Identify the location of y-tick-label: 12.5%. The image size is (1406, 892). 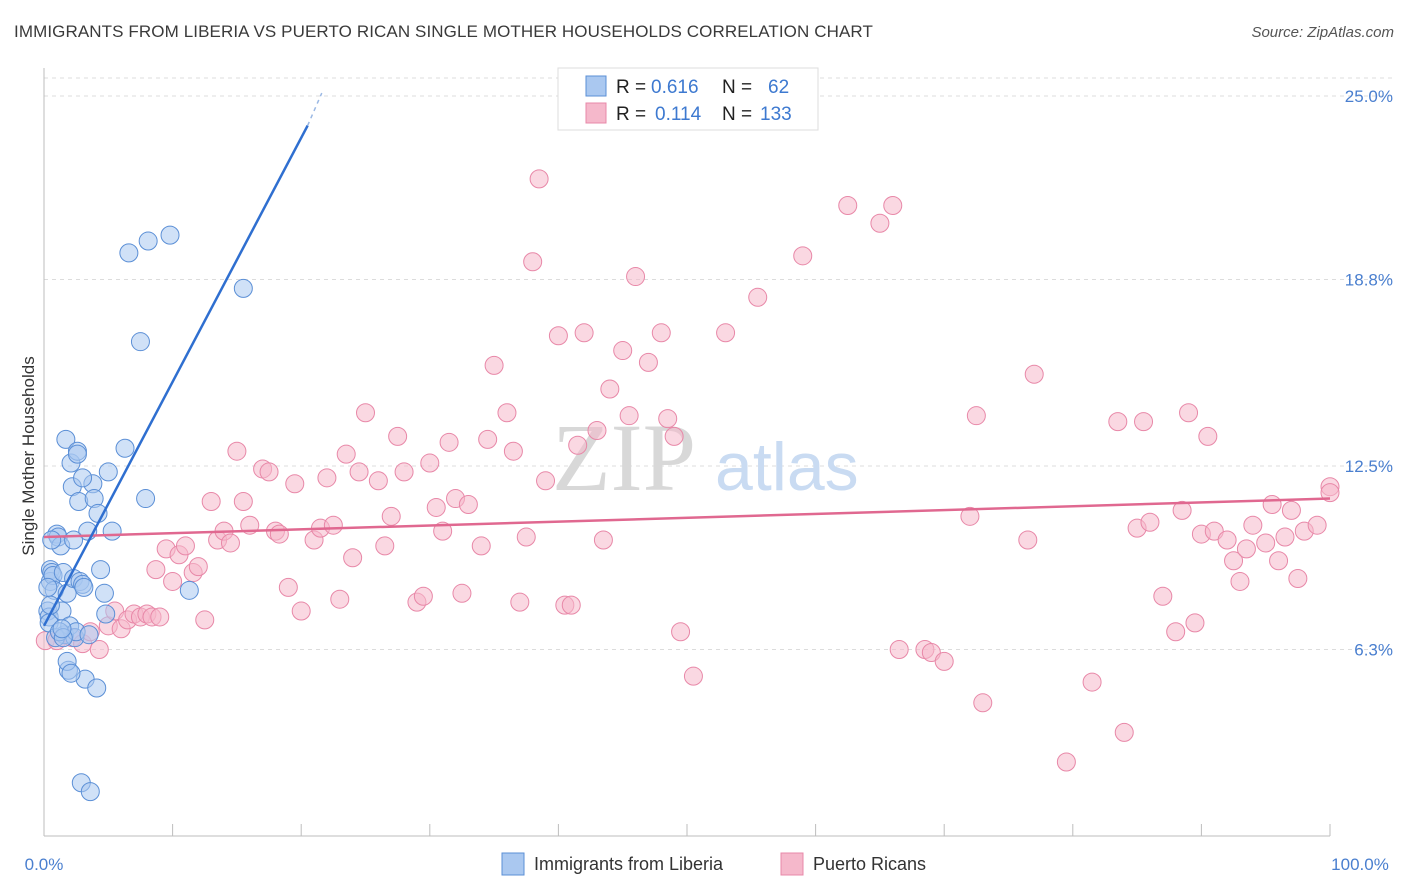
(1369, 466).